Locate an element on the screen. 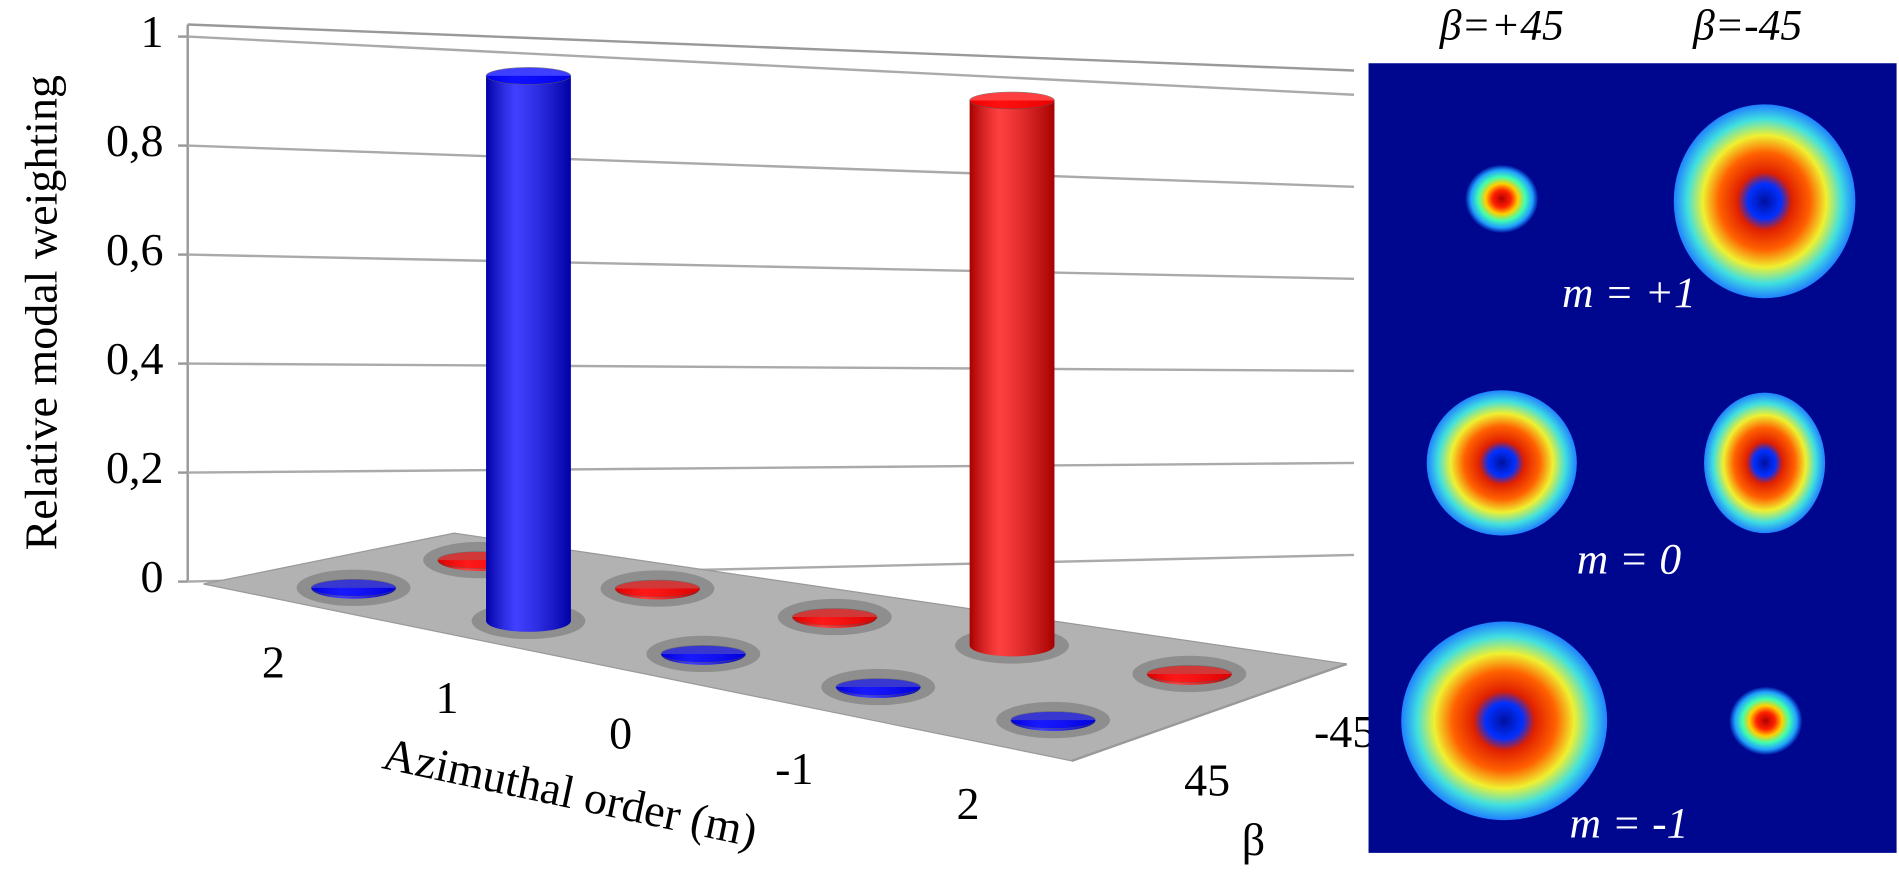 Image resolution: width=1899 pixels, height=881 pixels. wall-edge is located at coordinates (771, 47).